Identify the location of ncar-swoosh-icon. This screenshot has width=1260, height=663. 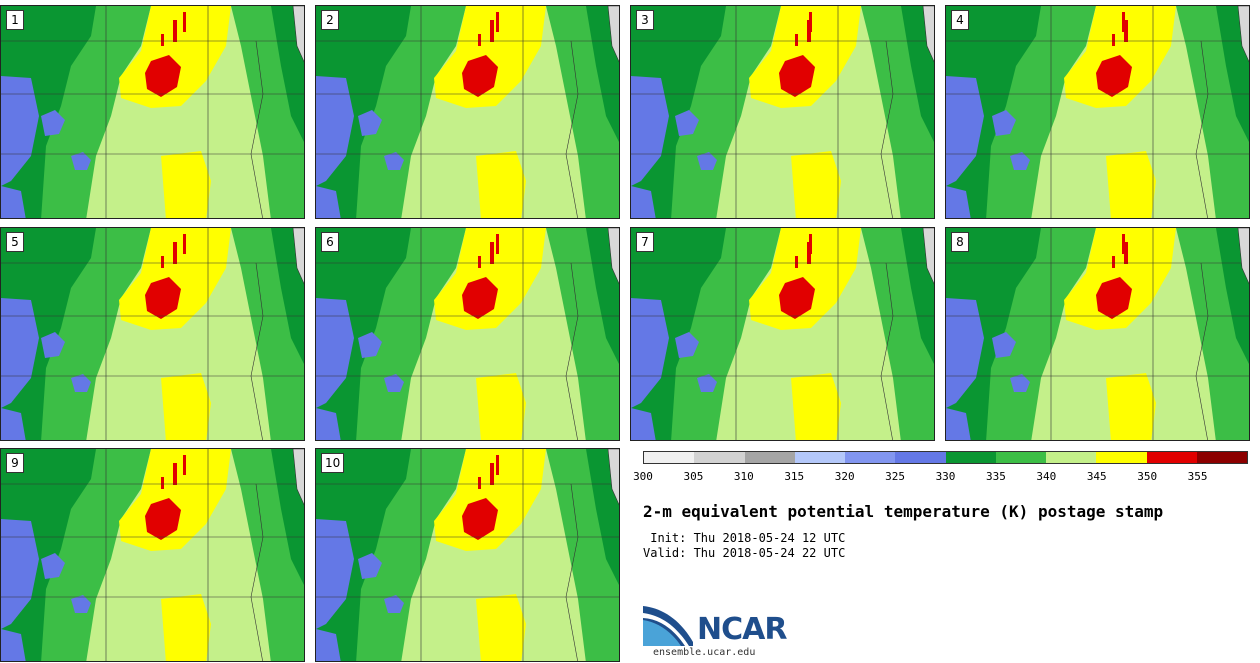
(668, 626).